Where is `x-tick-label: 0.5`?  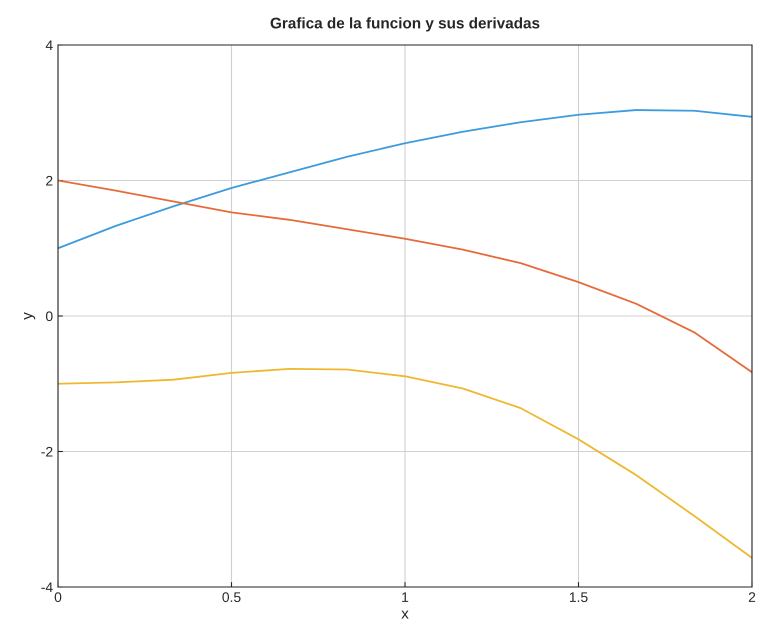 x-tick-label: 0.5 is located at coordinates (231, 597).